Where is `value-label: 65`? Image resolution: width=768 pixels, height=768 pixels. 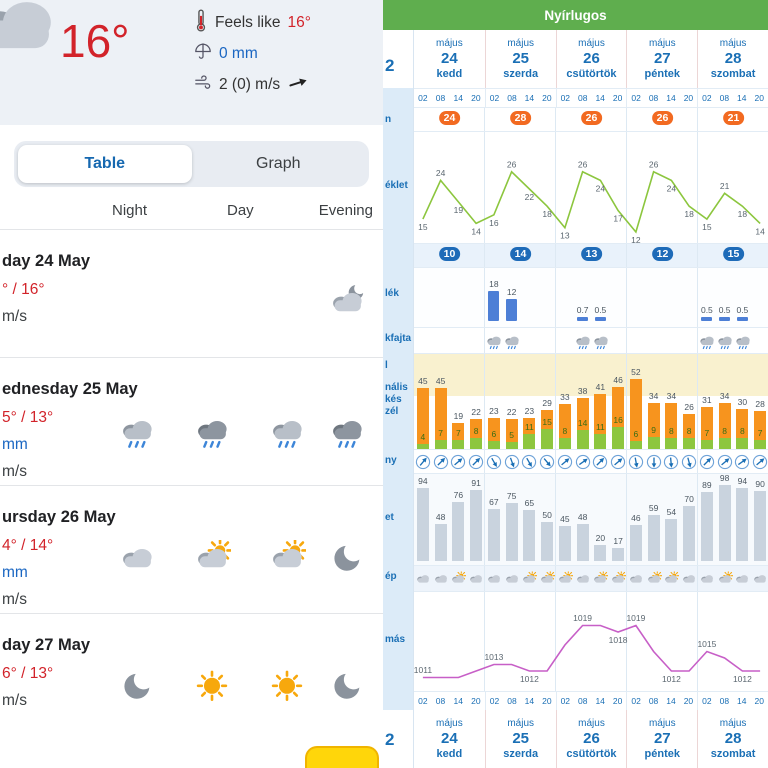 value-label: 65 is located at coordinates (529, 503).